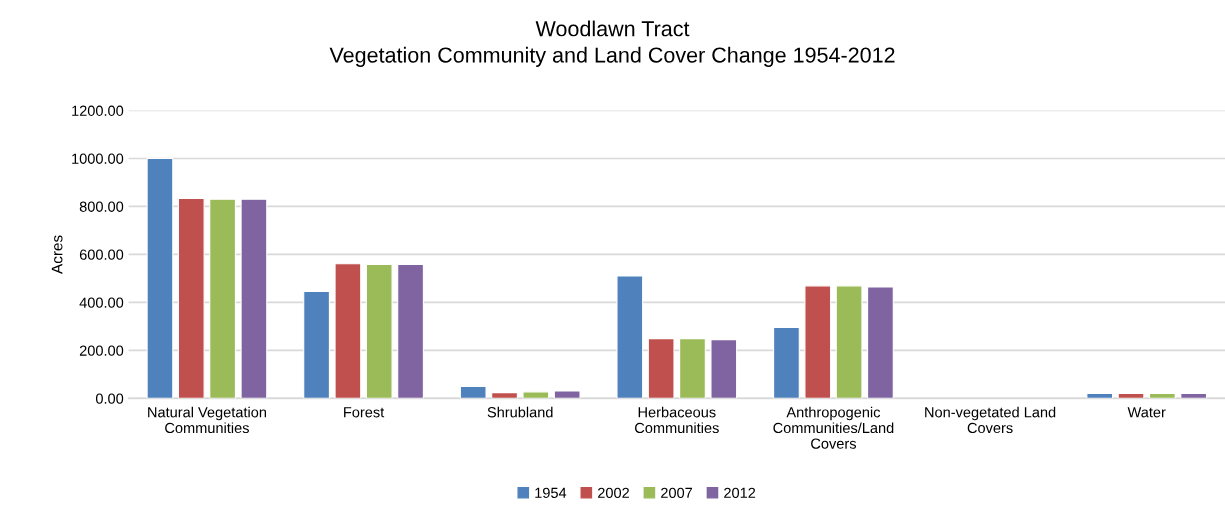 The height and width of the screenshot is (514, 1225). I want to click on x-tick-label: Non-vegetated Land Covers, so click(990, 420).